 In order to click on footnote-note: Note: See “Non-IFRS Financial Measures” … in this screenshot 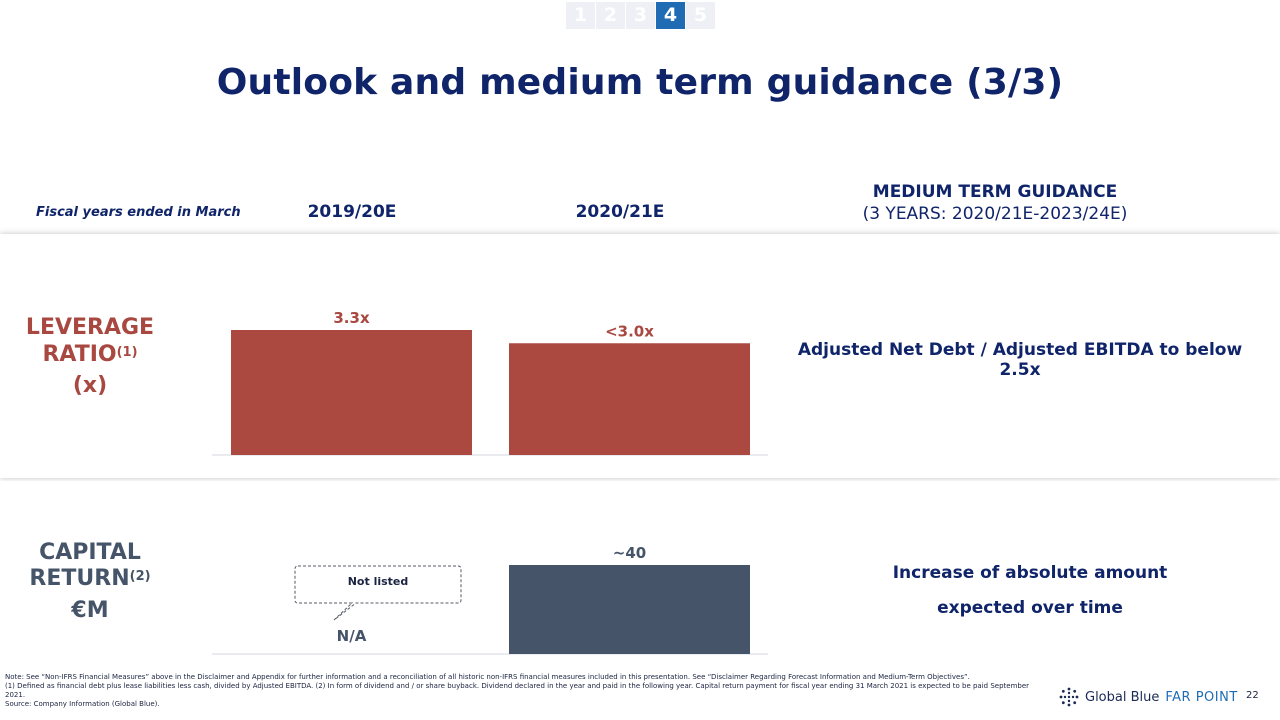, I will do `click(487, 677)`.